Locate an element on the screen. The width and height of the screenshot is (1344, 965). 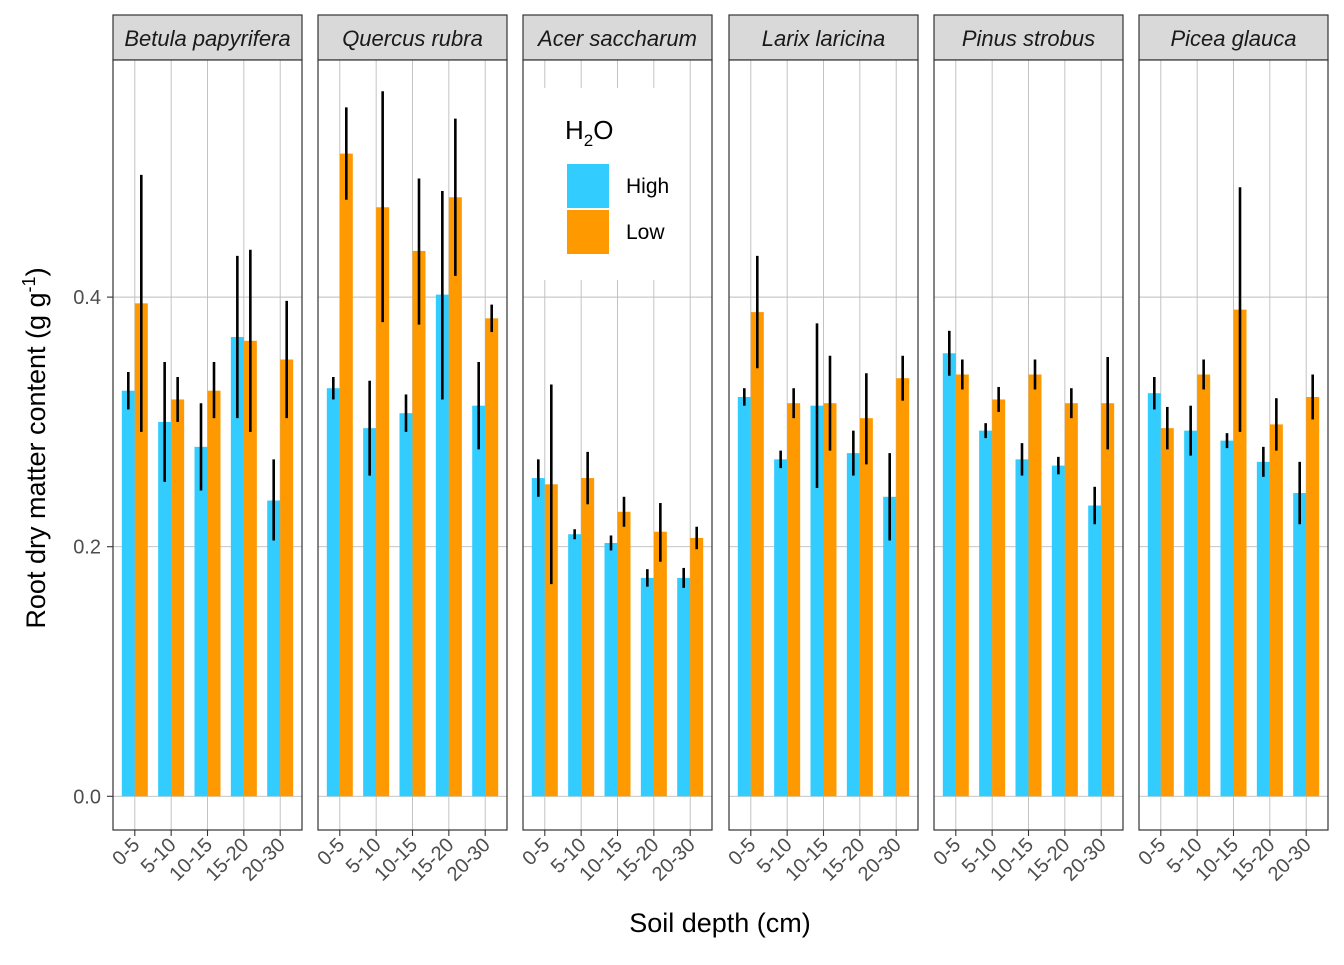
legend-background is located at coordinates (610, 184).